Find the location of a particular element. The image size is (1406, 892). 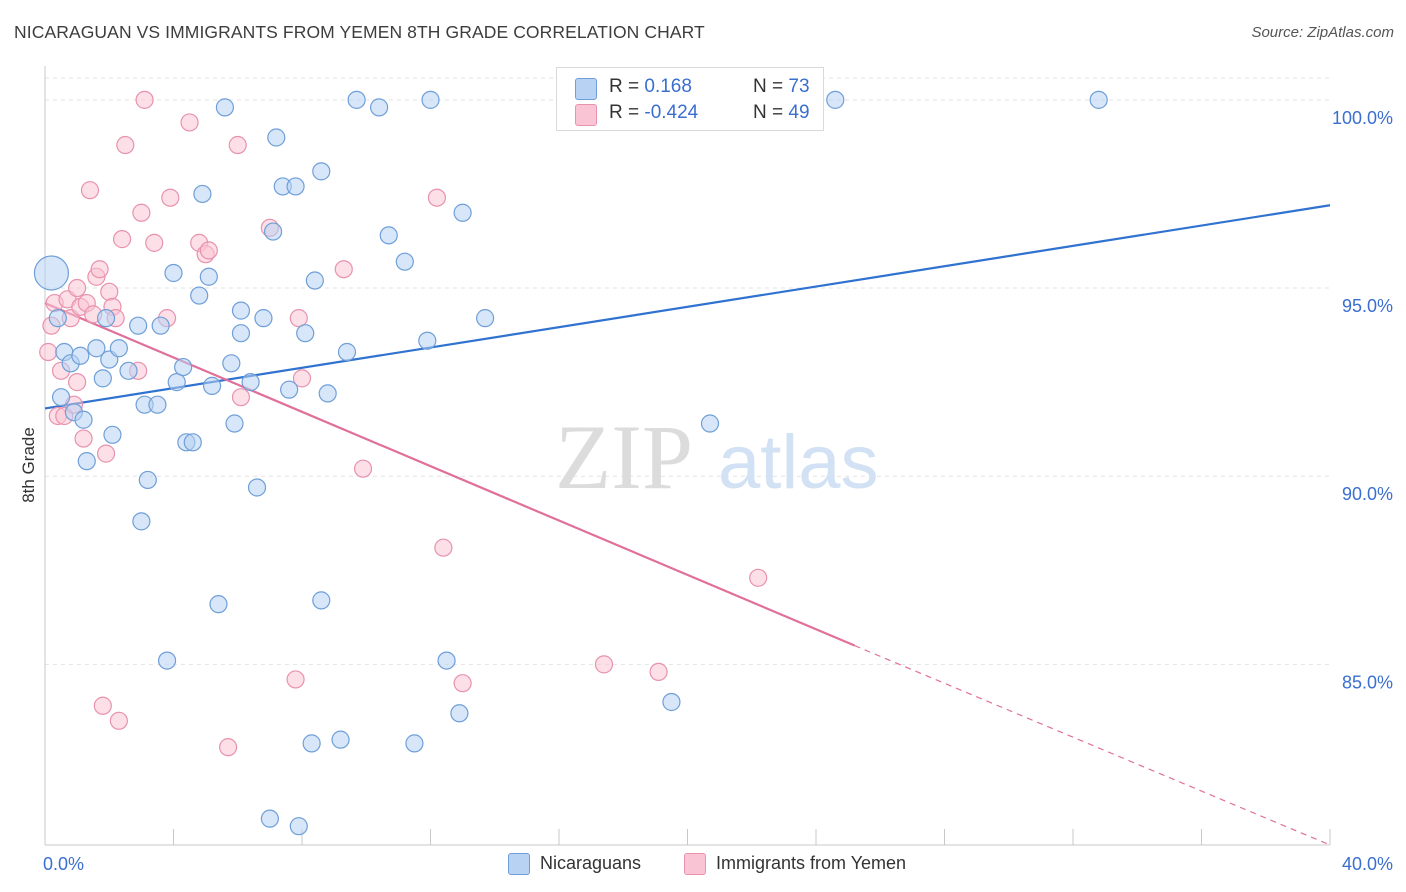

legend-n-value: 49 is located at coordinates (799, 112).